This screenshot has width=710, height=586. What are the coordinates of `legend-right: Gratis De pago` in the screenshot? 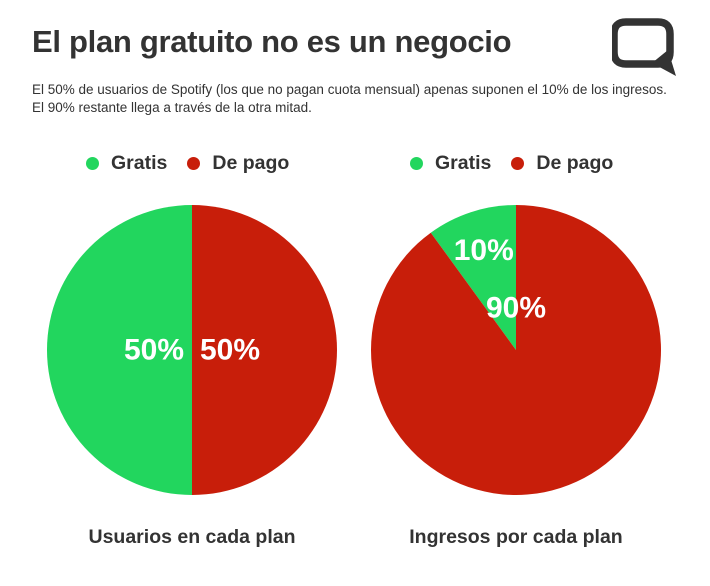 It's located at (521, 163).